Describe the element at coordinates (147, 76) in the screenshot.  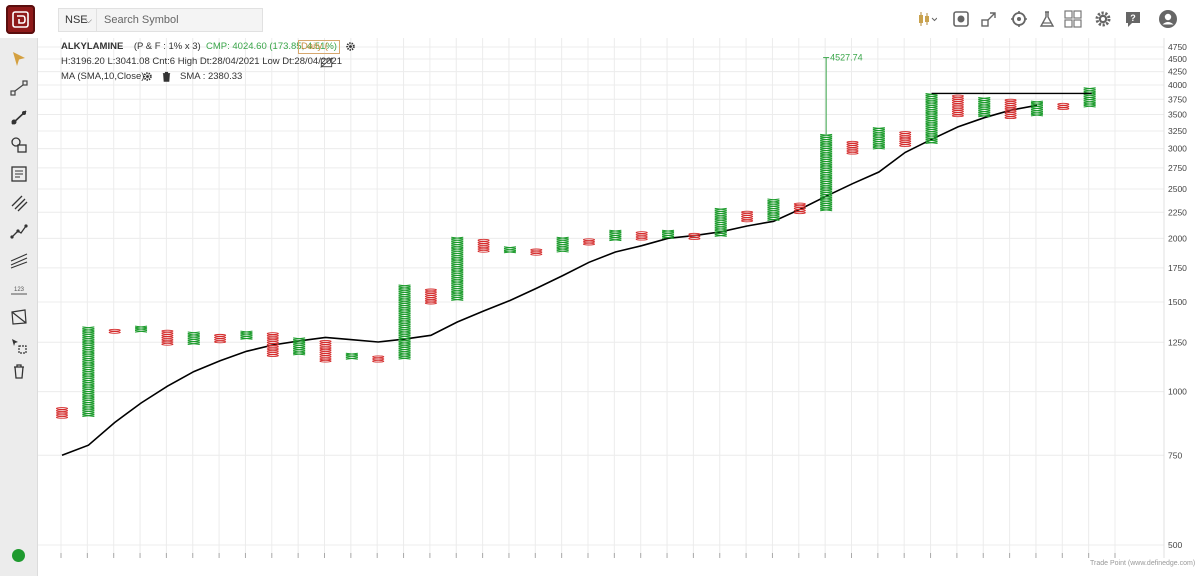
I see `indicator-settings-icon` at that location.